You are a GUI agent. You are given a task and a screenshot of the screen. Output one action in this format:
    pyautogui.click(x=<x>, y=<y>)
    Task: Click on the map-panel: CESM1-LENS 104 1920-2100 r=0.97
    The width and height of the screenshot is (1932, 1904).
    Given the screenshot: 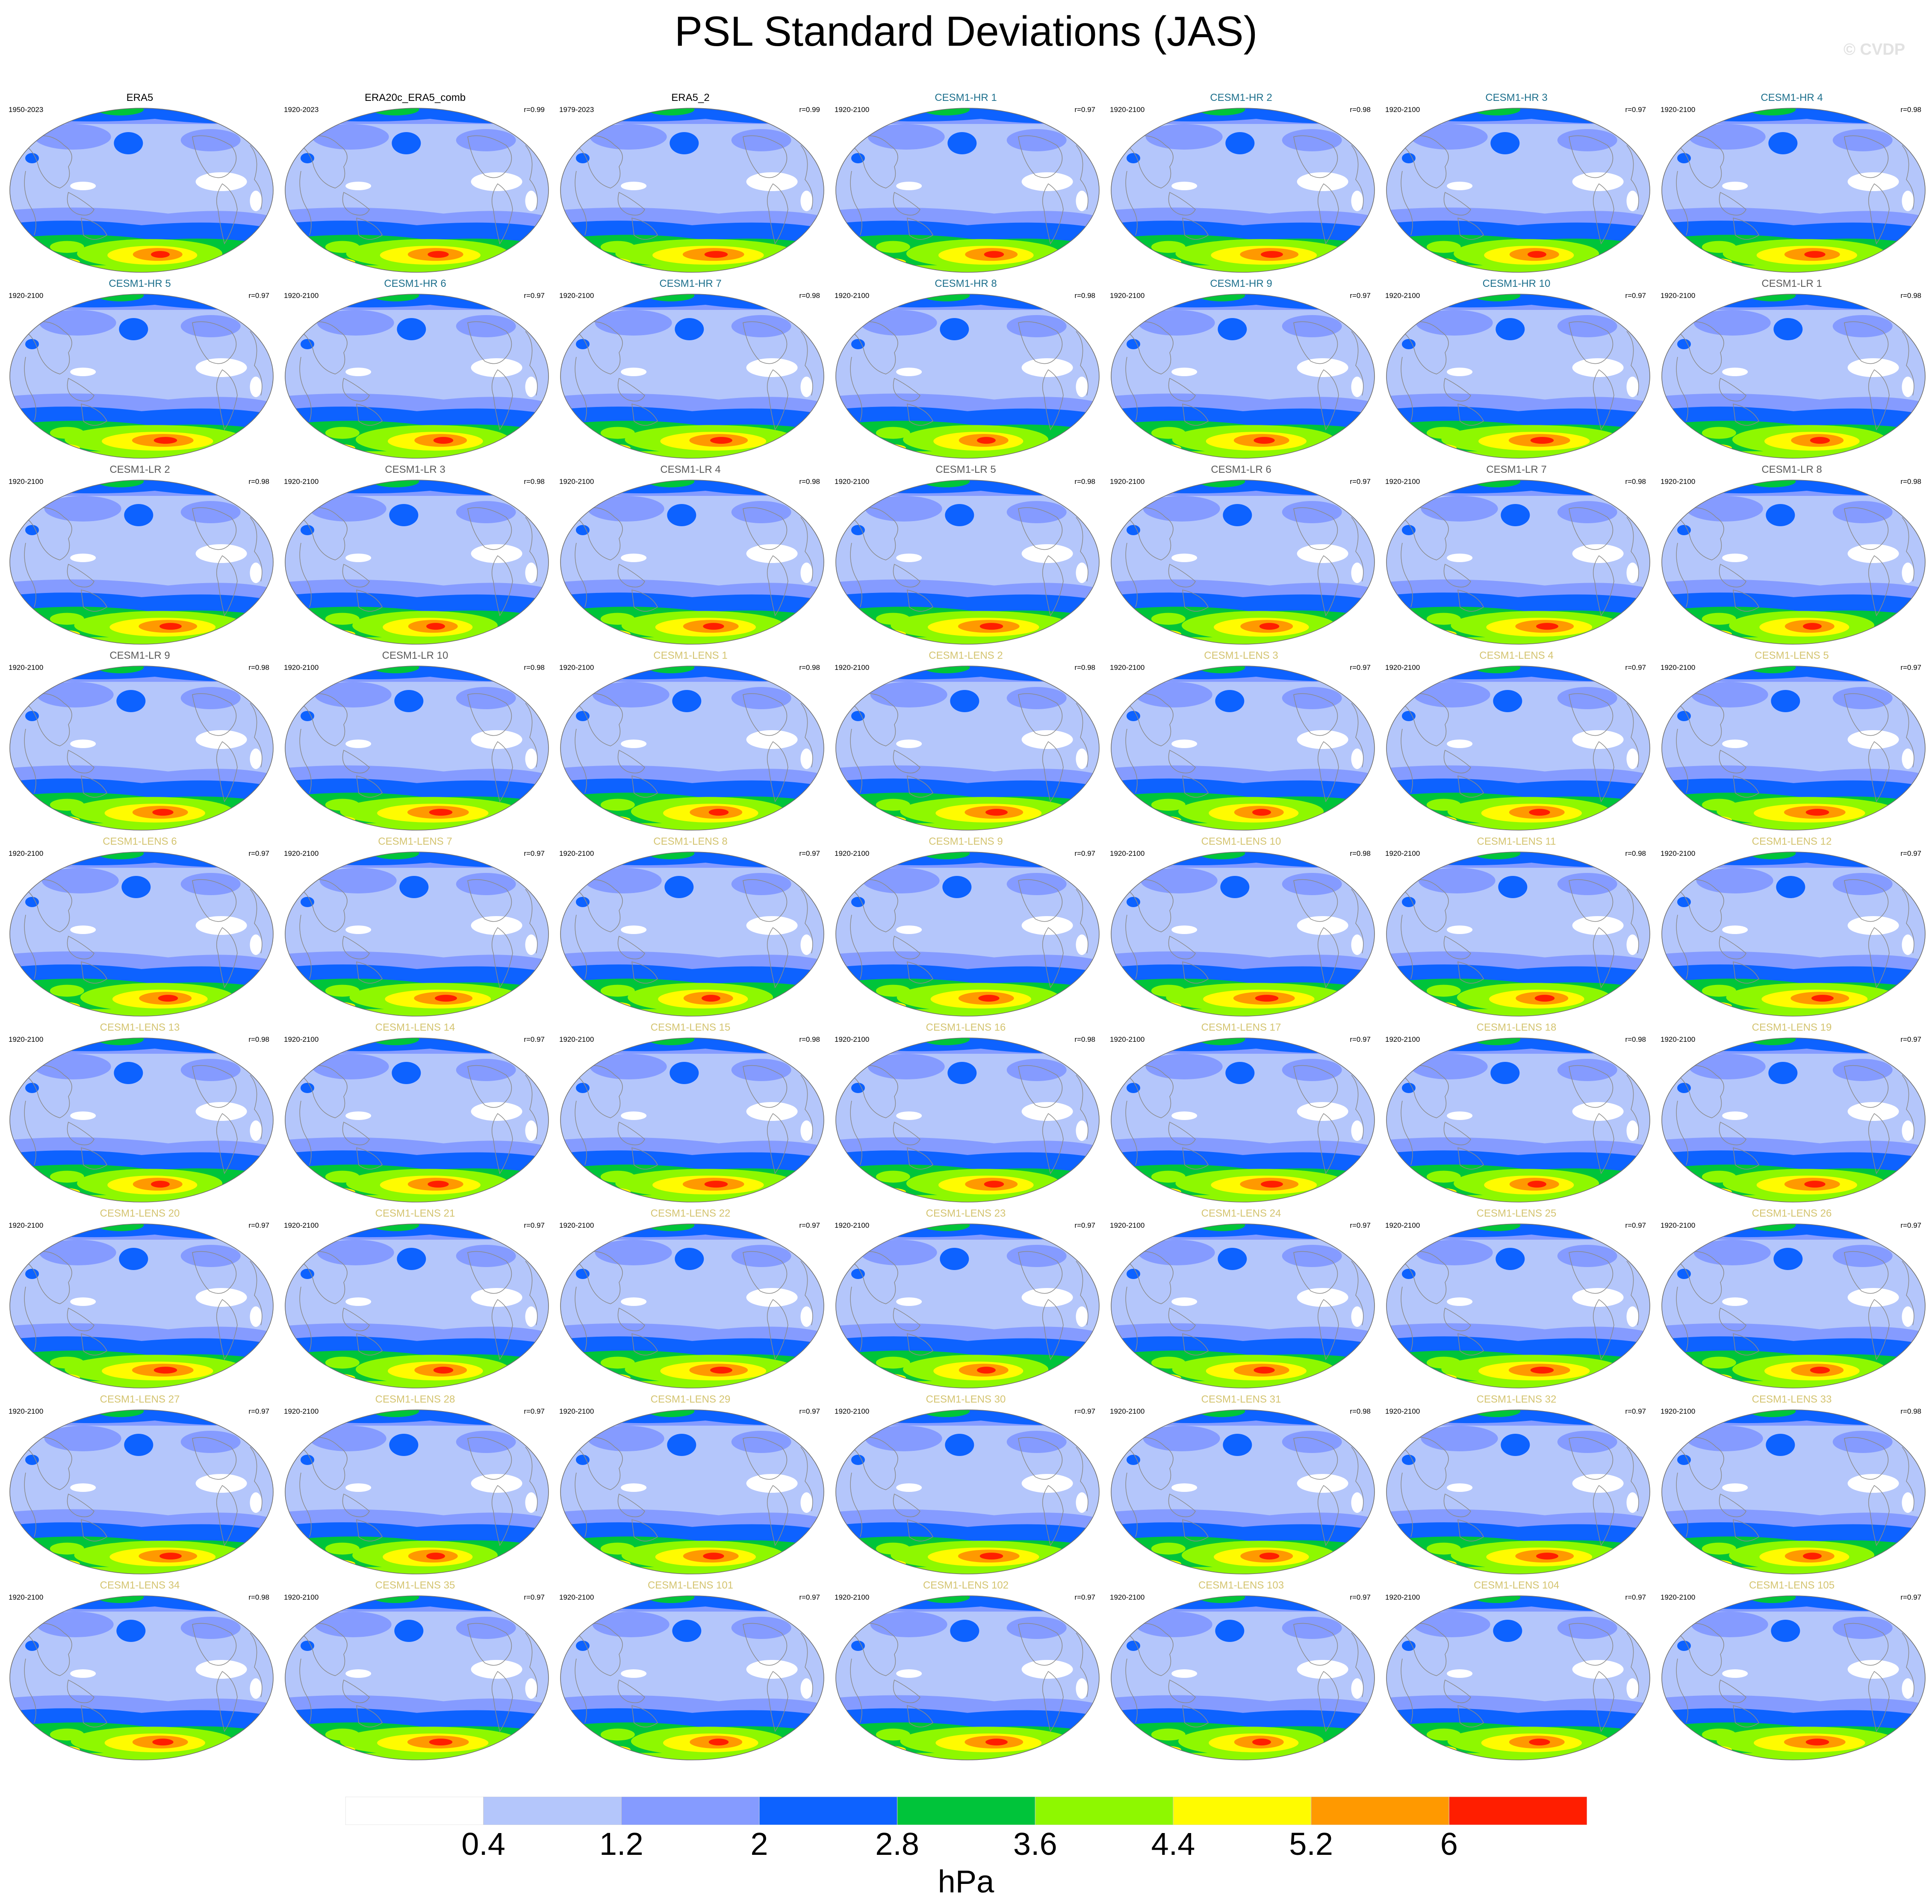 What is the action you would take?
    pyautogui.click(x=1517, y=1669)
    